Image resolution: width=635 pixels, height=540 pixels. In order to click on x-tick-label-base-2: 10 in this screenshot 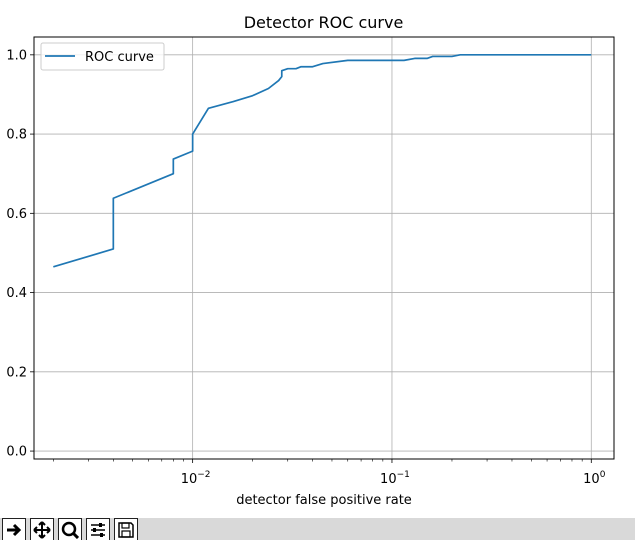, I will do `click(591, 479)`.